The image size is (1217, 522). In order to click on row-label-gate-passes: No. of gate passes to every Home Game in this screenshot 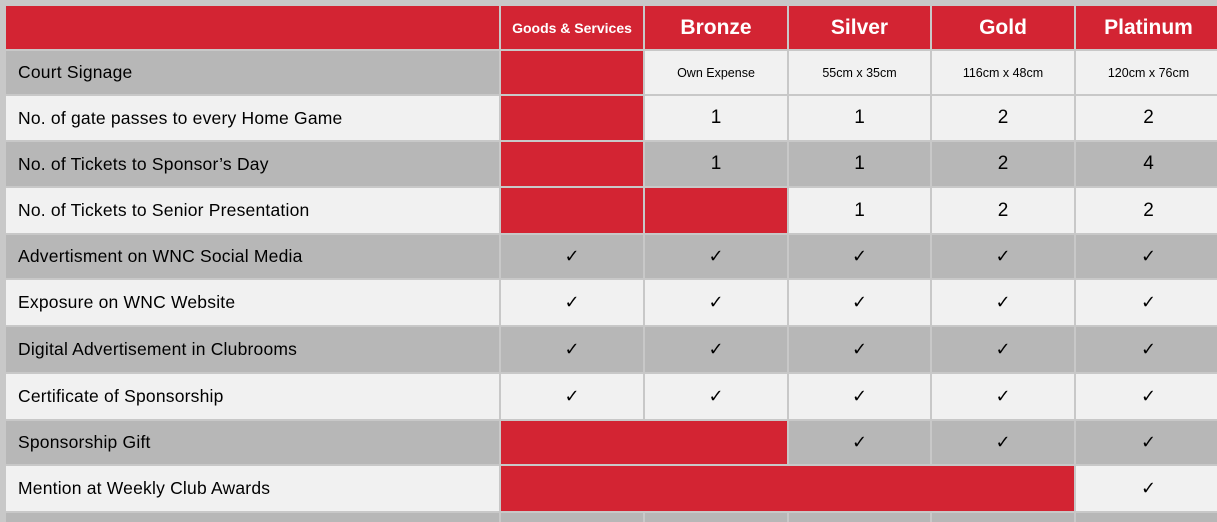, I will do `click(252, 118)`.